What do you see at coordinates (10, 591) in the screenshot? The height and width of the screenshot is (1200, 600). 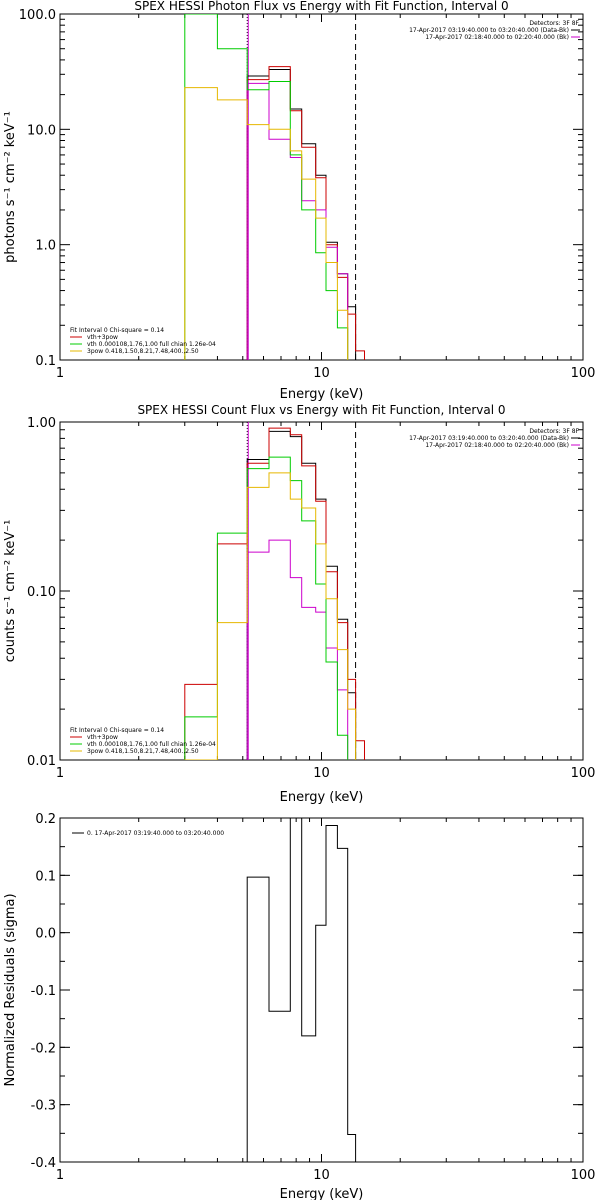 I see `y-axis-label: counts s⁻¹ cm⁻² keV⁻¹` at bounding box center [10, 591].